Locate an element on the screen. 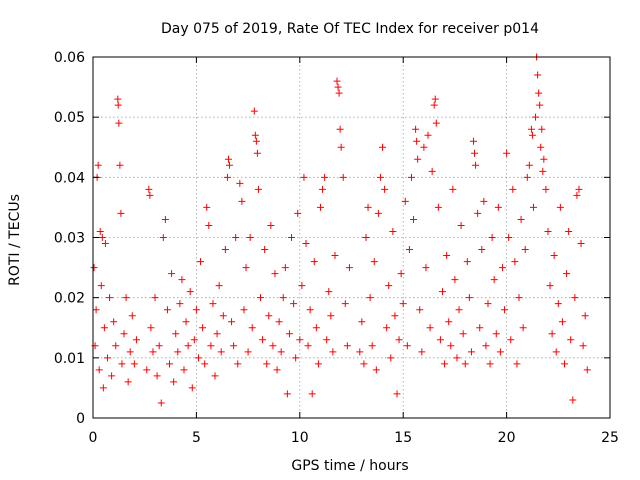  x-tick-label: 5 is located at coordinates (196, 438).